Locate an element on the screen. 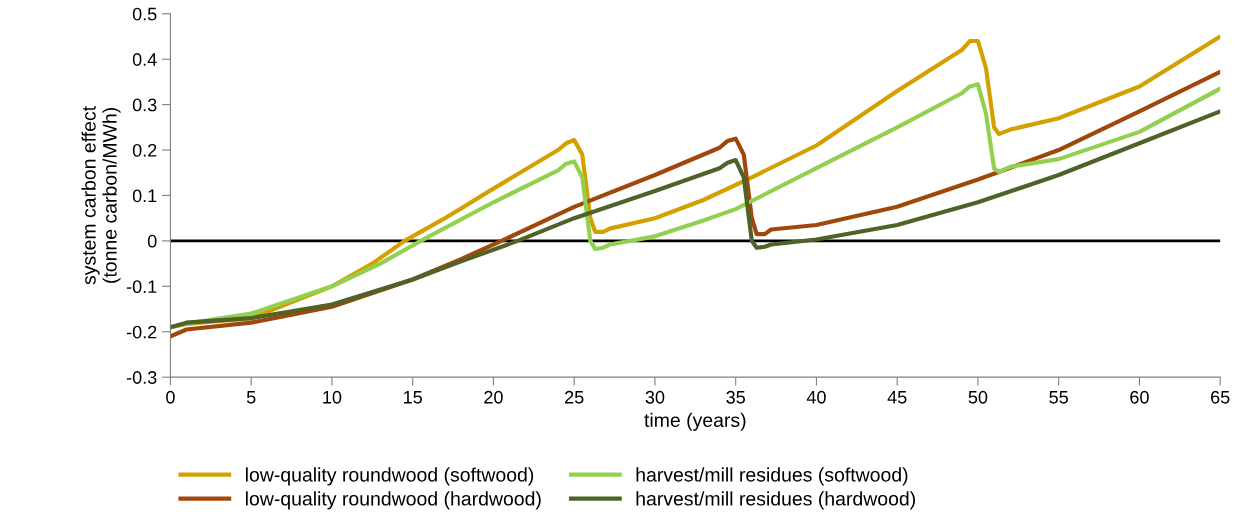 The height and width of the screenshot is (529, 1235). x-tick-label: 40 is located at coordinates (816, 397).